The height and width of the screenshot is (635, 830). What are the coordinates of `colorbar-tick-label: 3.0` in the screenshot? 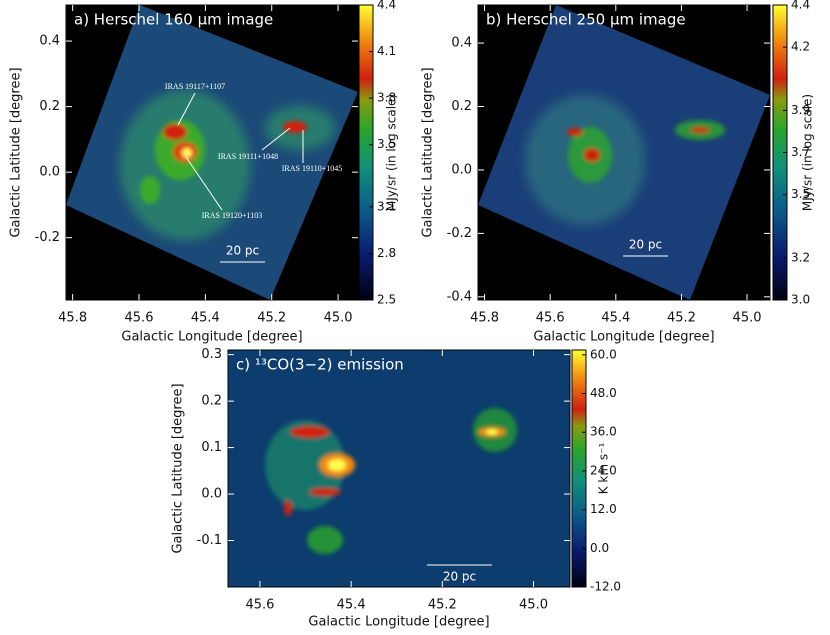 It's located at (800, 300).